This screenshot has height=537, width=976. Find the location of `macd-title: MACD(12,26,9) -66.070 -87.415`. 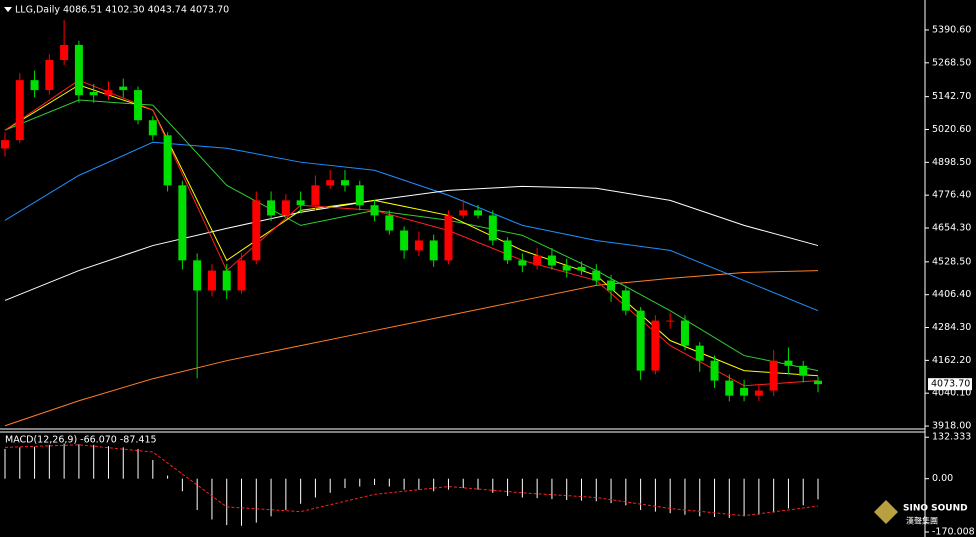

macd-title: MACD(12,26,9) -66.070 -87.415 is located at coordinates (81, 440).